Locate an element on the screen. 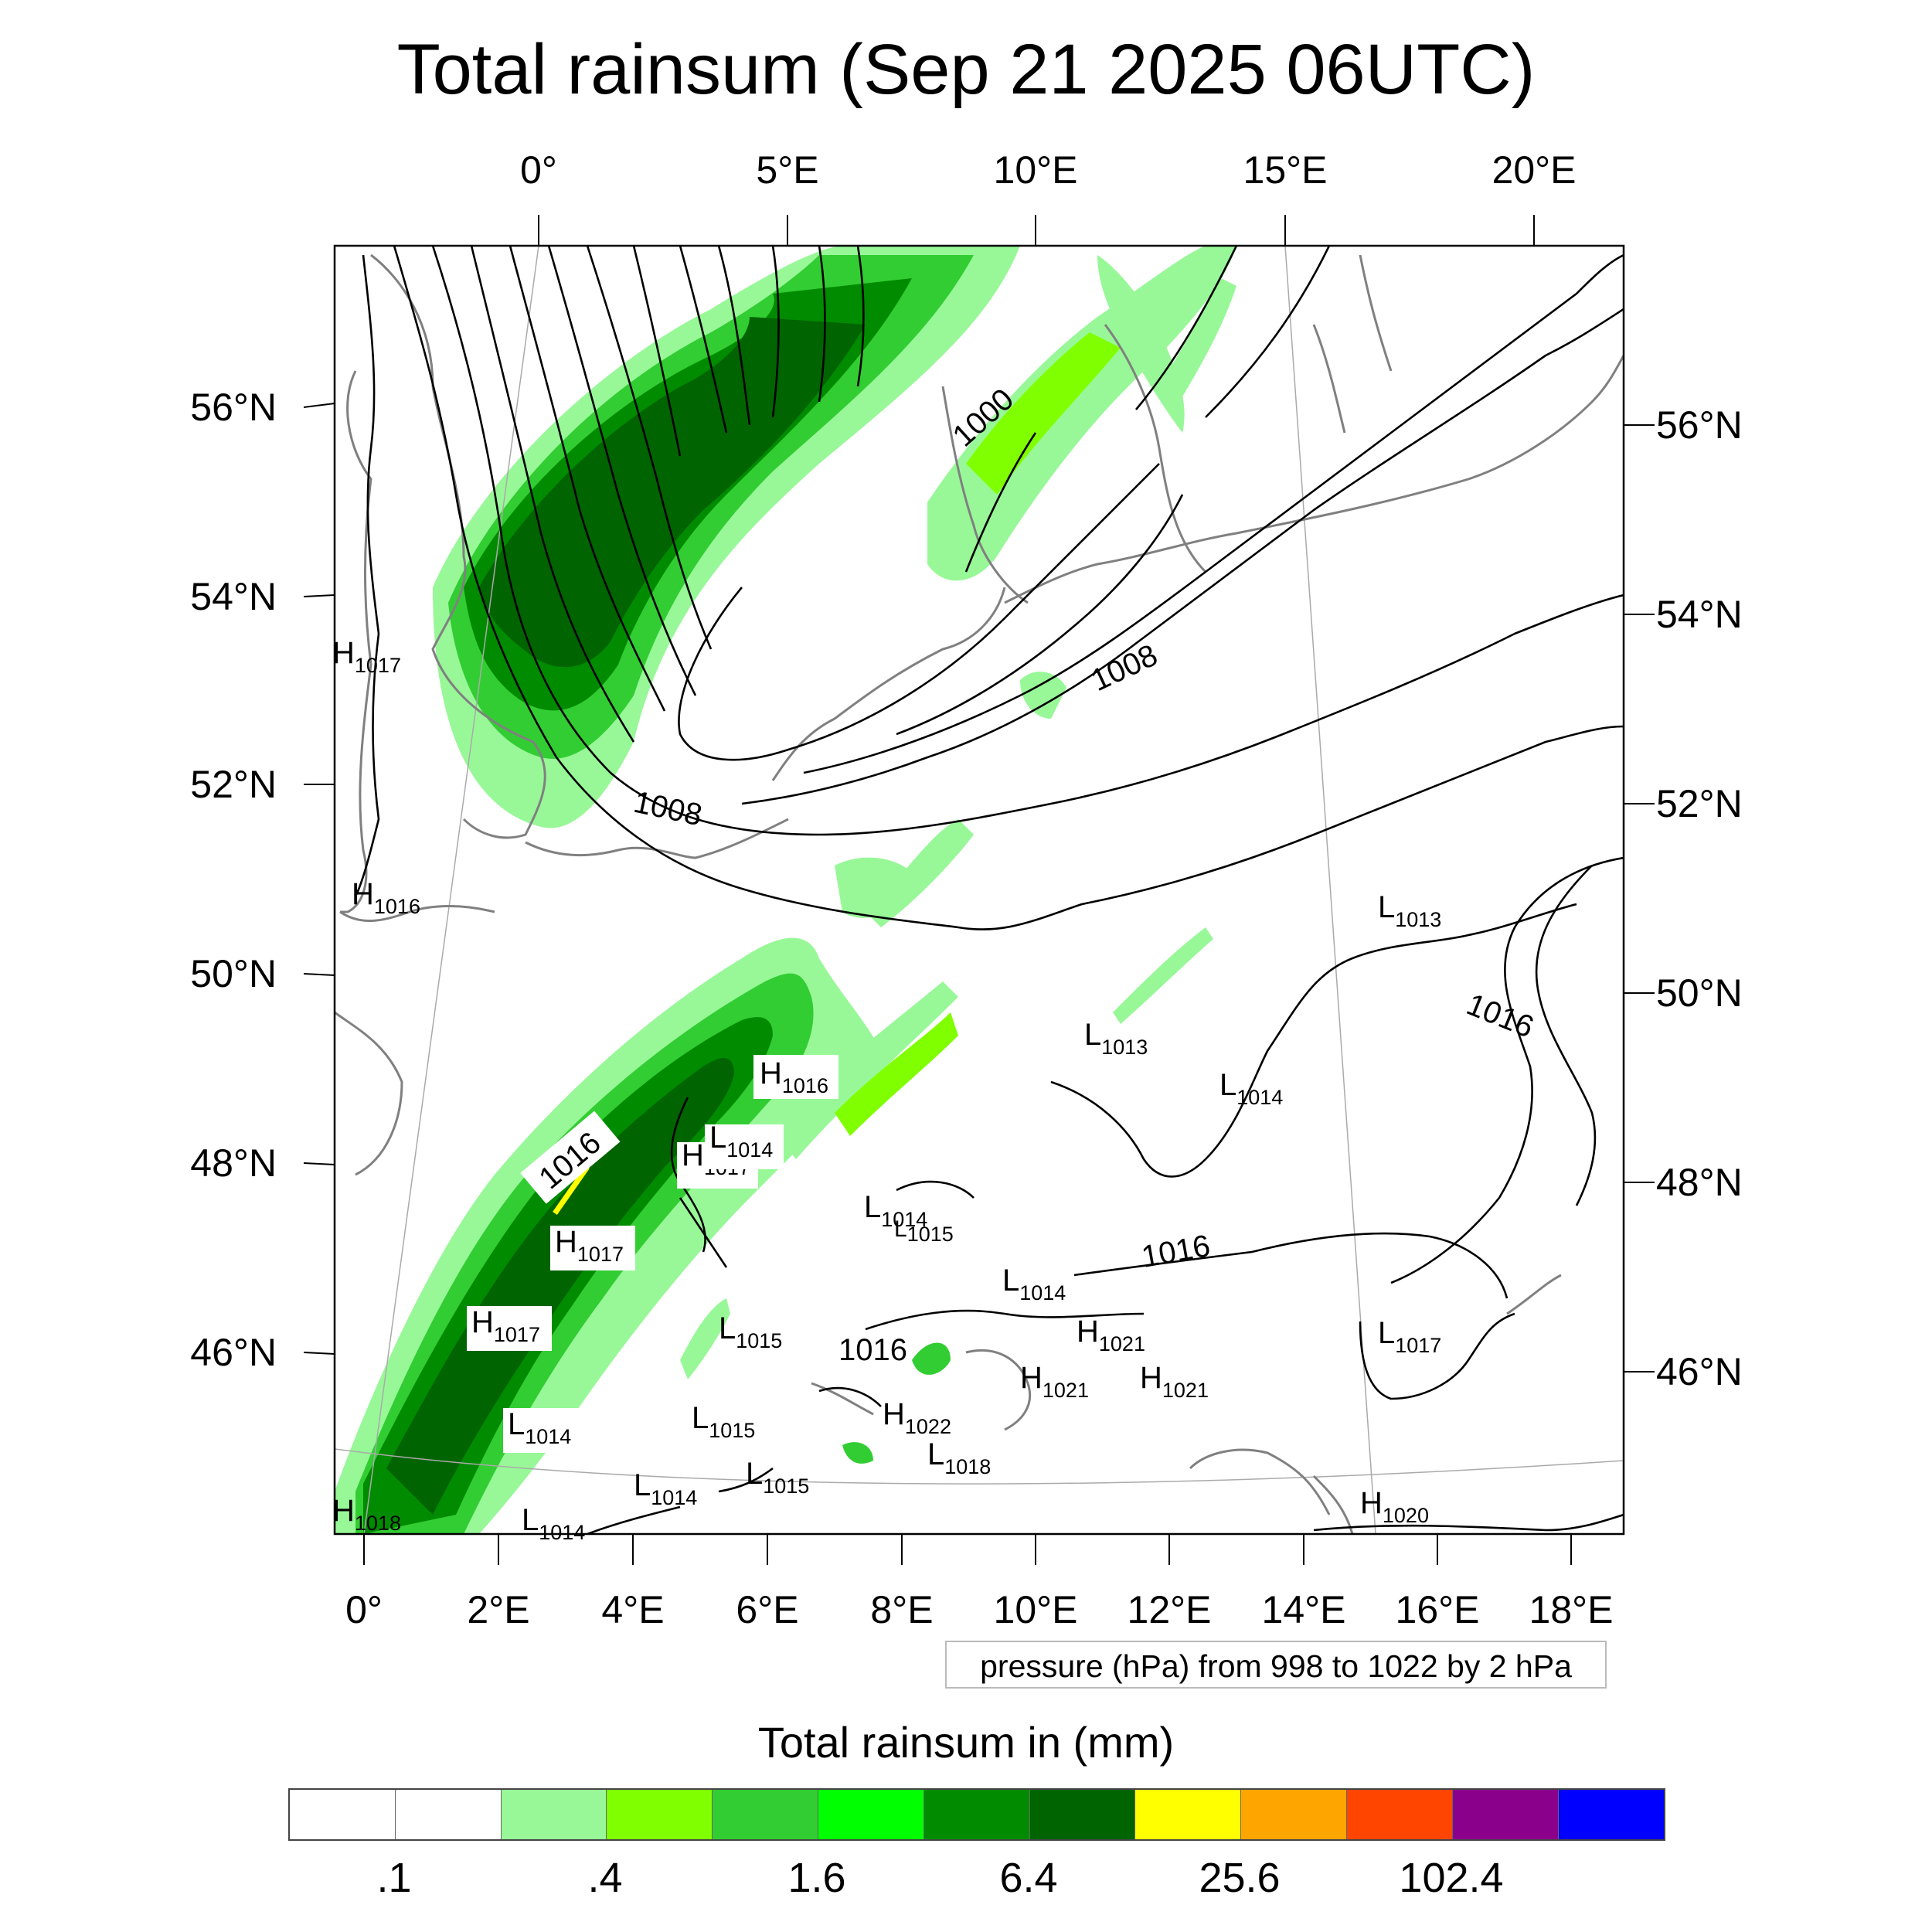 This screenshot has width=1932, height=1932. bottom-lon-tick: 4°E is located at coordinates (633, 1610).